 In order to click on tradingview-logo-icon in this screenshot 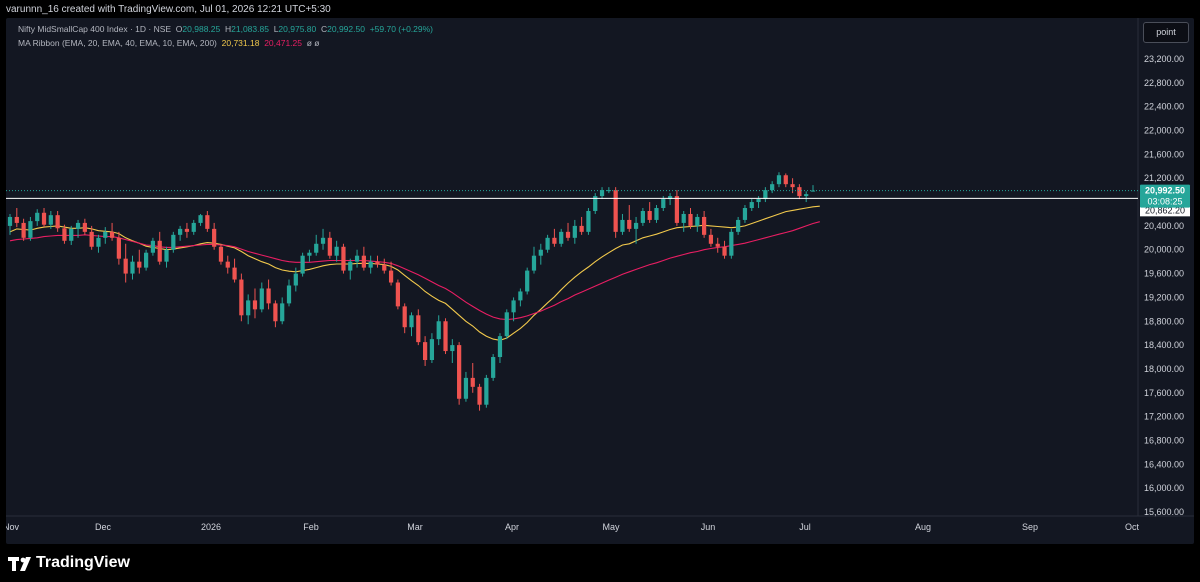, I will do `click(19, 564)`.